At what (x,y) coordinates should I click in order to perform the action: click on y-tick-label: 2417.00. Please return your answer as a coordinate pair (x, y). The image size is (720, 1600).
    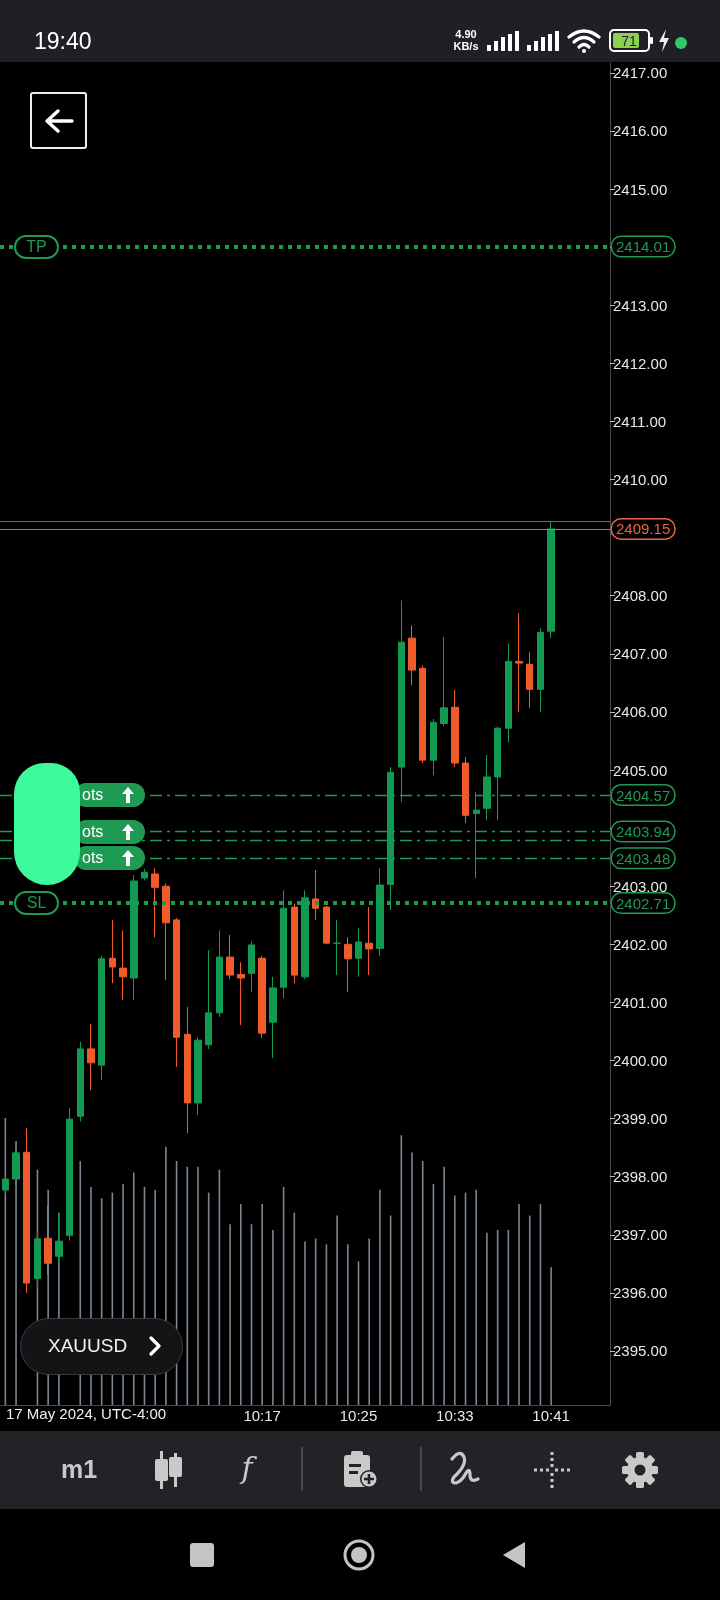
    Looking at the image, I should click on (640, 73).